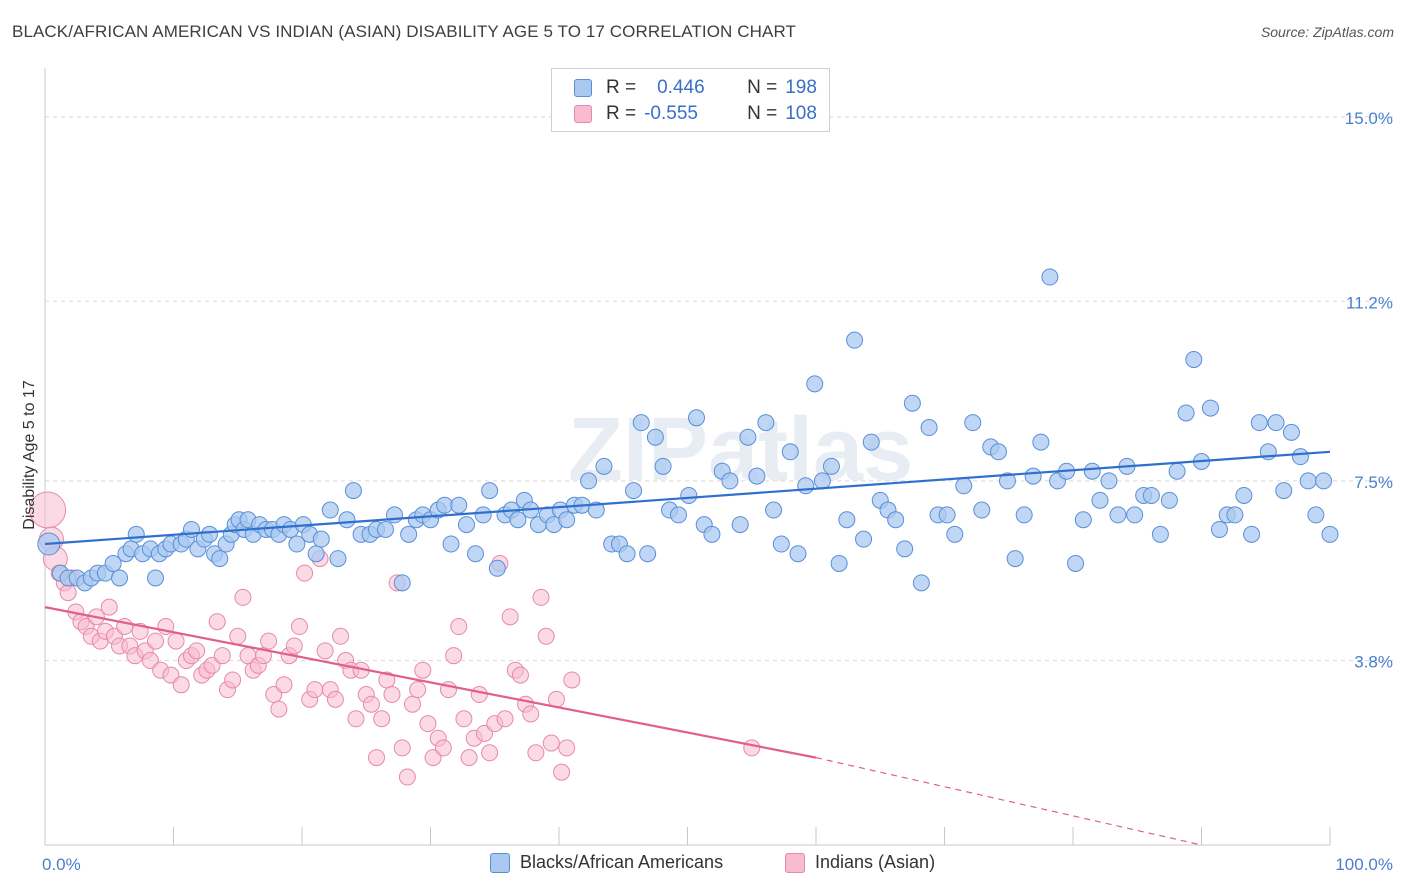 Image resolution: width=1406 pixels, height=892 pixels. Describe the element at coordinates (621, 87) in the screenshot. I see `legend-r-label: R =` at that location.